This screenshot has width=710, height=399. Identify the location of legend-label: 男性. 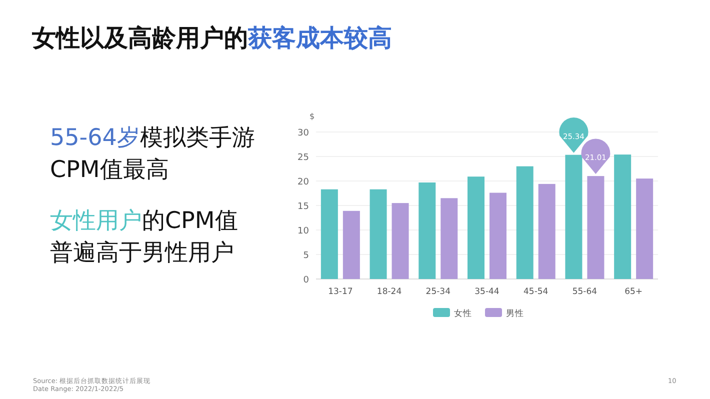
(515, 313).